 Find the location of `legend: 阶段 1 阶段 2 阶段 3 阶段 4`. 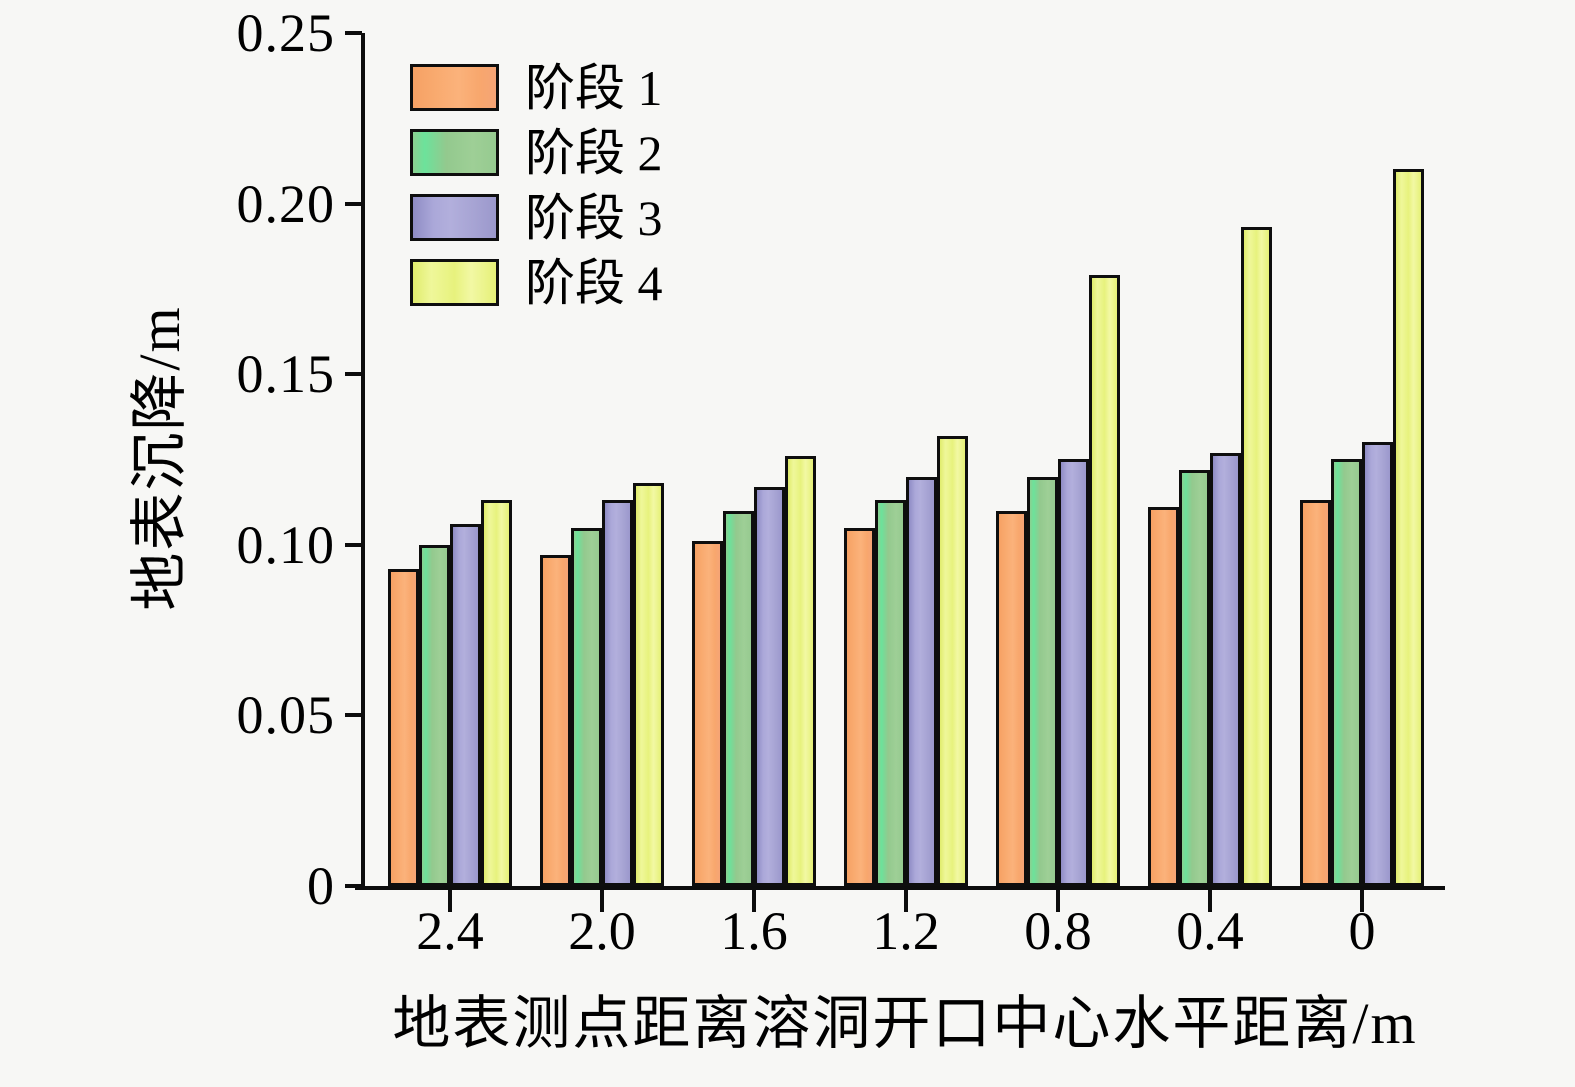

legend: 阶段 1 阶段 2 阶段 3 阶段 4 is located at coordinates (536, 185).